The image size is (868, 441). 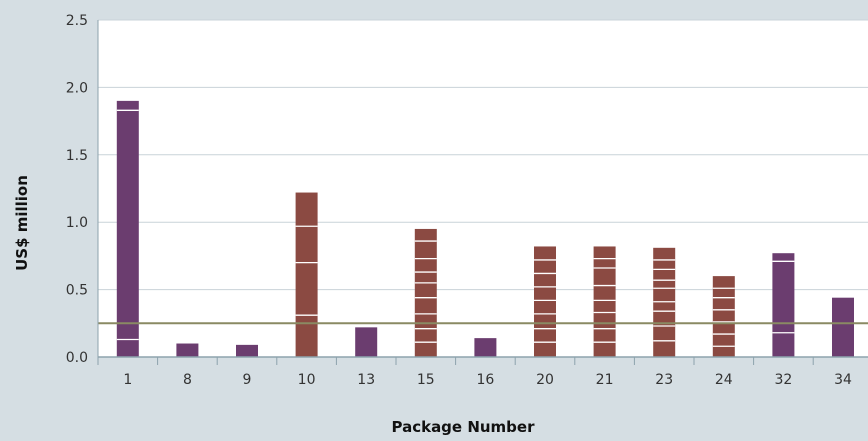 I want to click on x-tick-label: 13, so click(x=366, y=380).